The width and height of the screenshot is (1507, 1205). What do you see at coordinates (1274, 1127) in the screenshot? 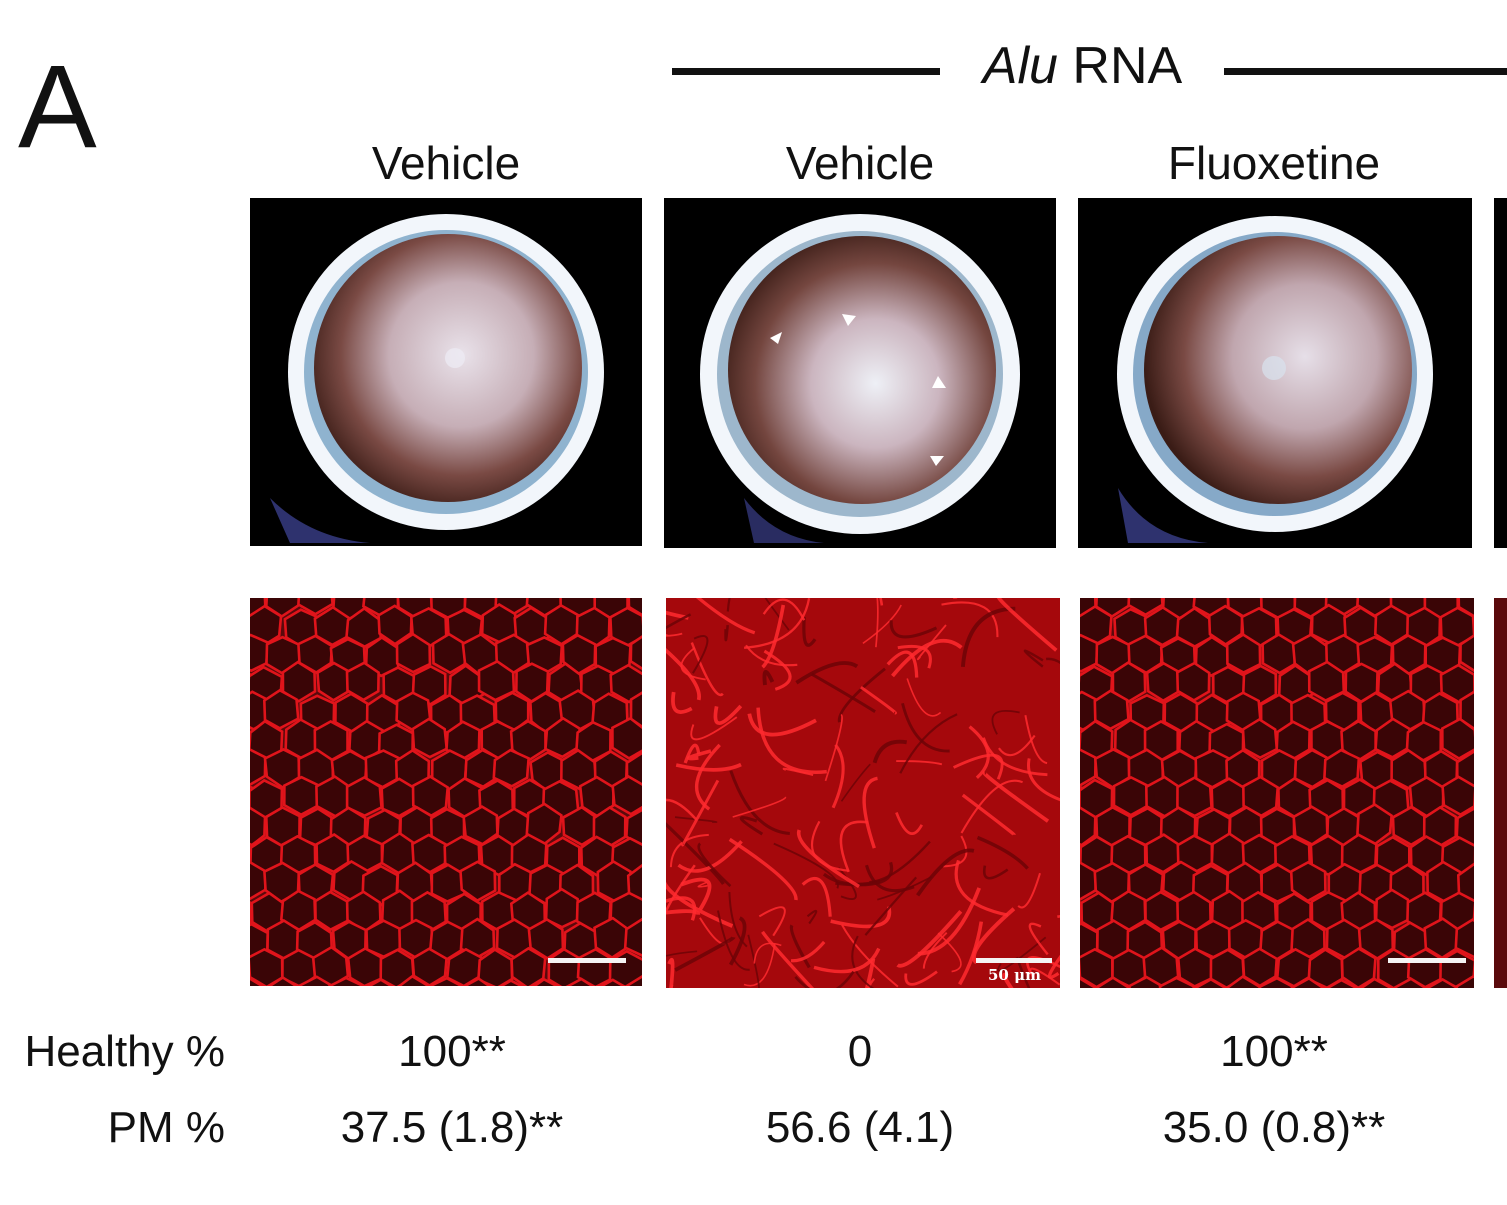
I see `pm-value-3: 35.0 (0.8)**` at bounding box center [1274, 1127].